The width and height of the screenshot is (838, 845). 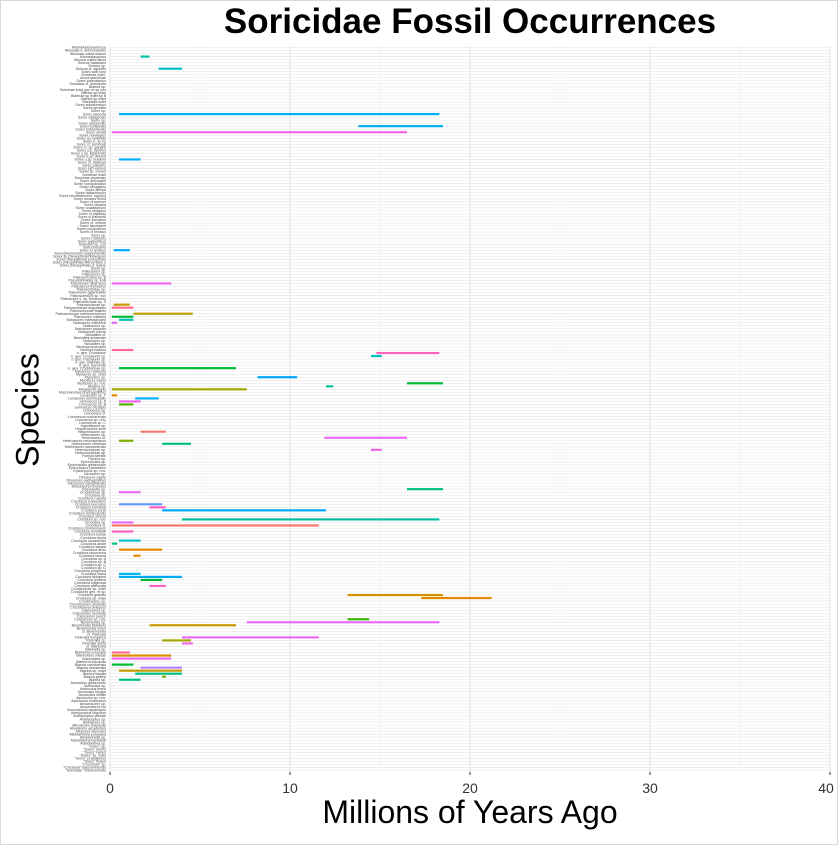 I want to click on y-tick-label: Anourosorex kui, so click(x=93, y=707).